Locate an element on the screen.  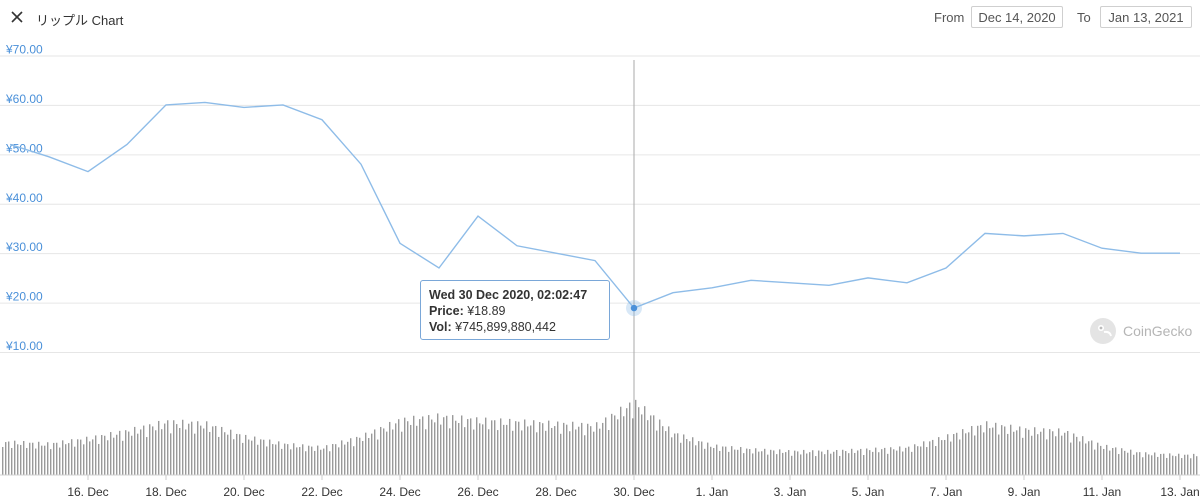
close-button is located at coordinates (17, 17).